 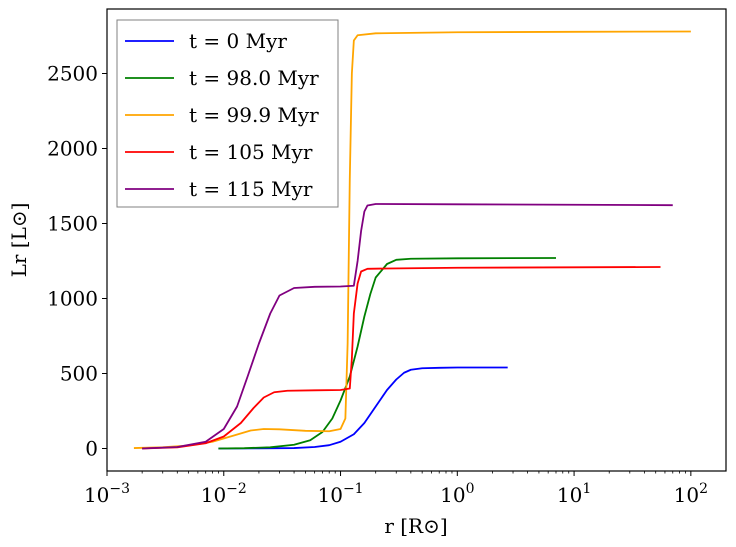 I want to click on x-axis-label-group: r [R⊙], so click(x=415, y=526).